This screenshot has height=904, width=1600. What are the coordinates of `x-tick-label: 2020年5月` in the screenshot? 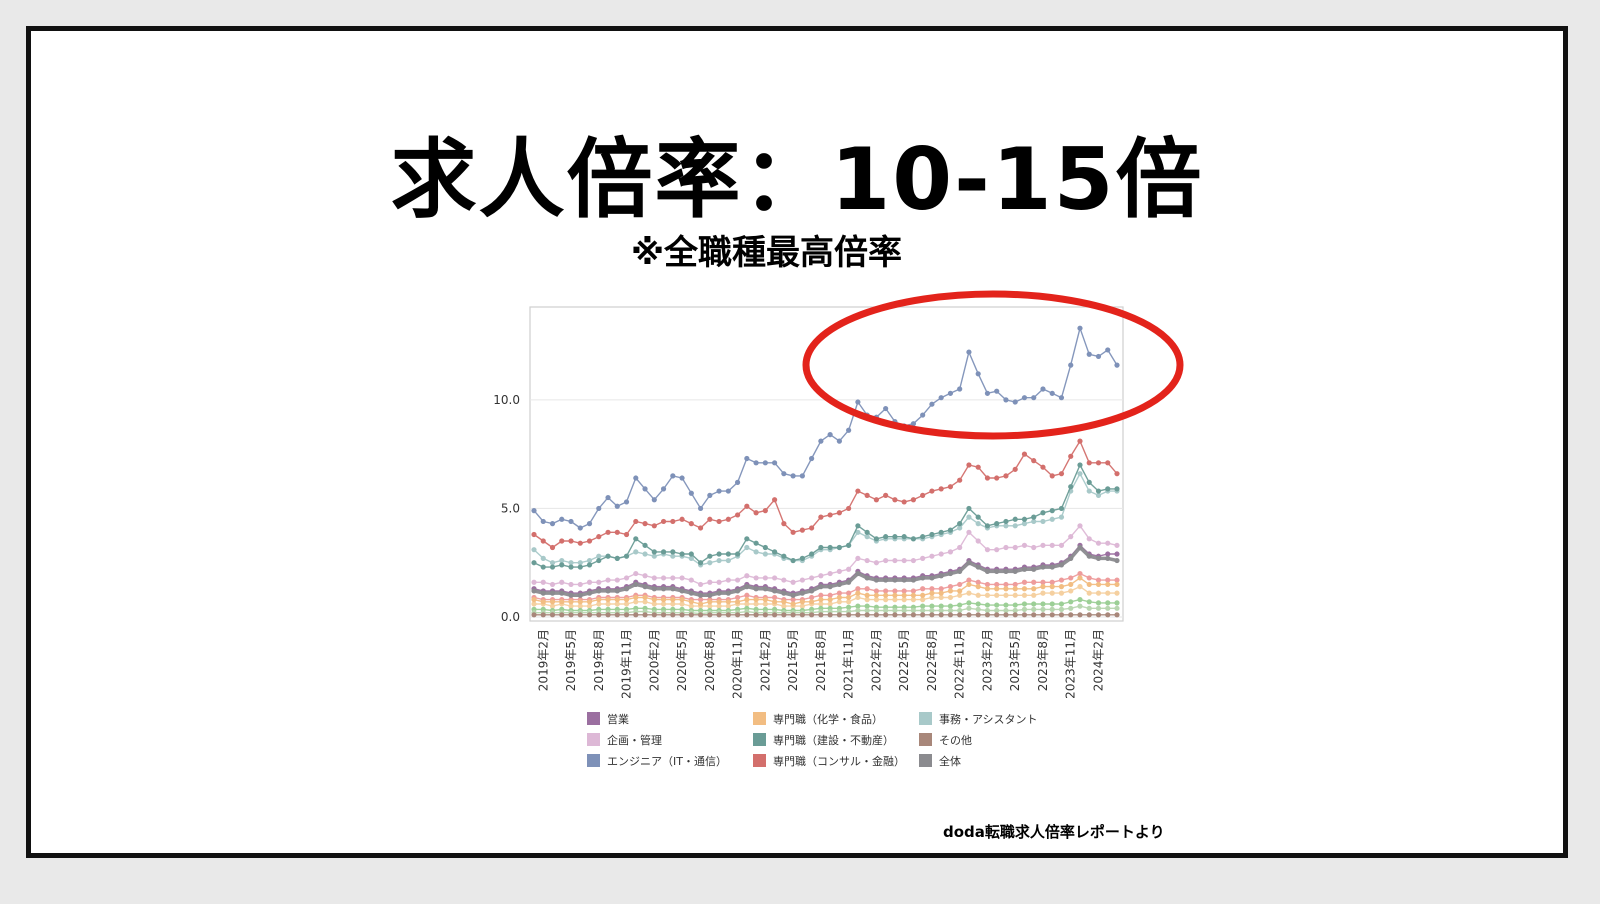 It's located at (682, 660).